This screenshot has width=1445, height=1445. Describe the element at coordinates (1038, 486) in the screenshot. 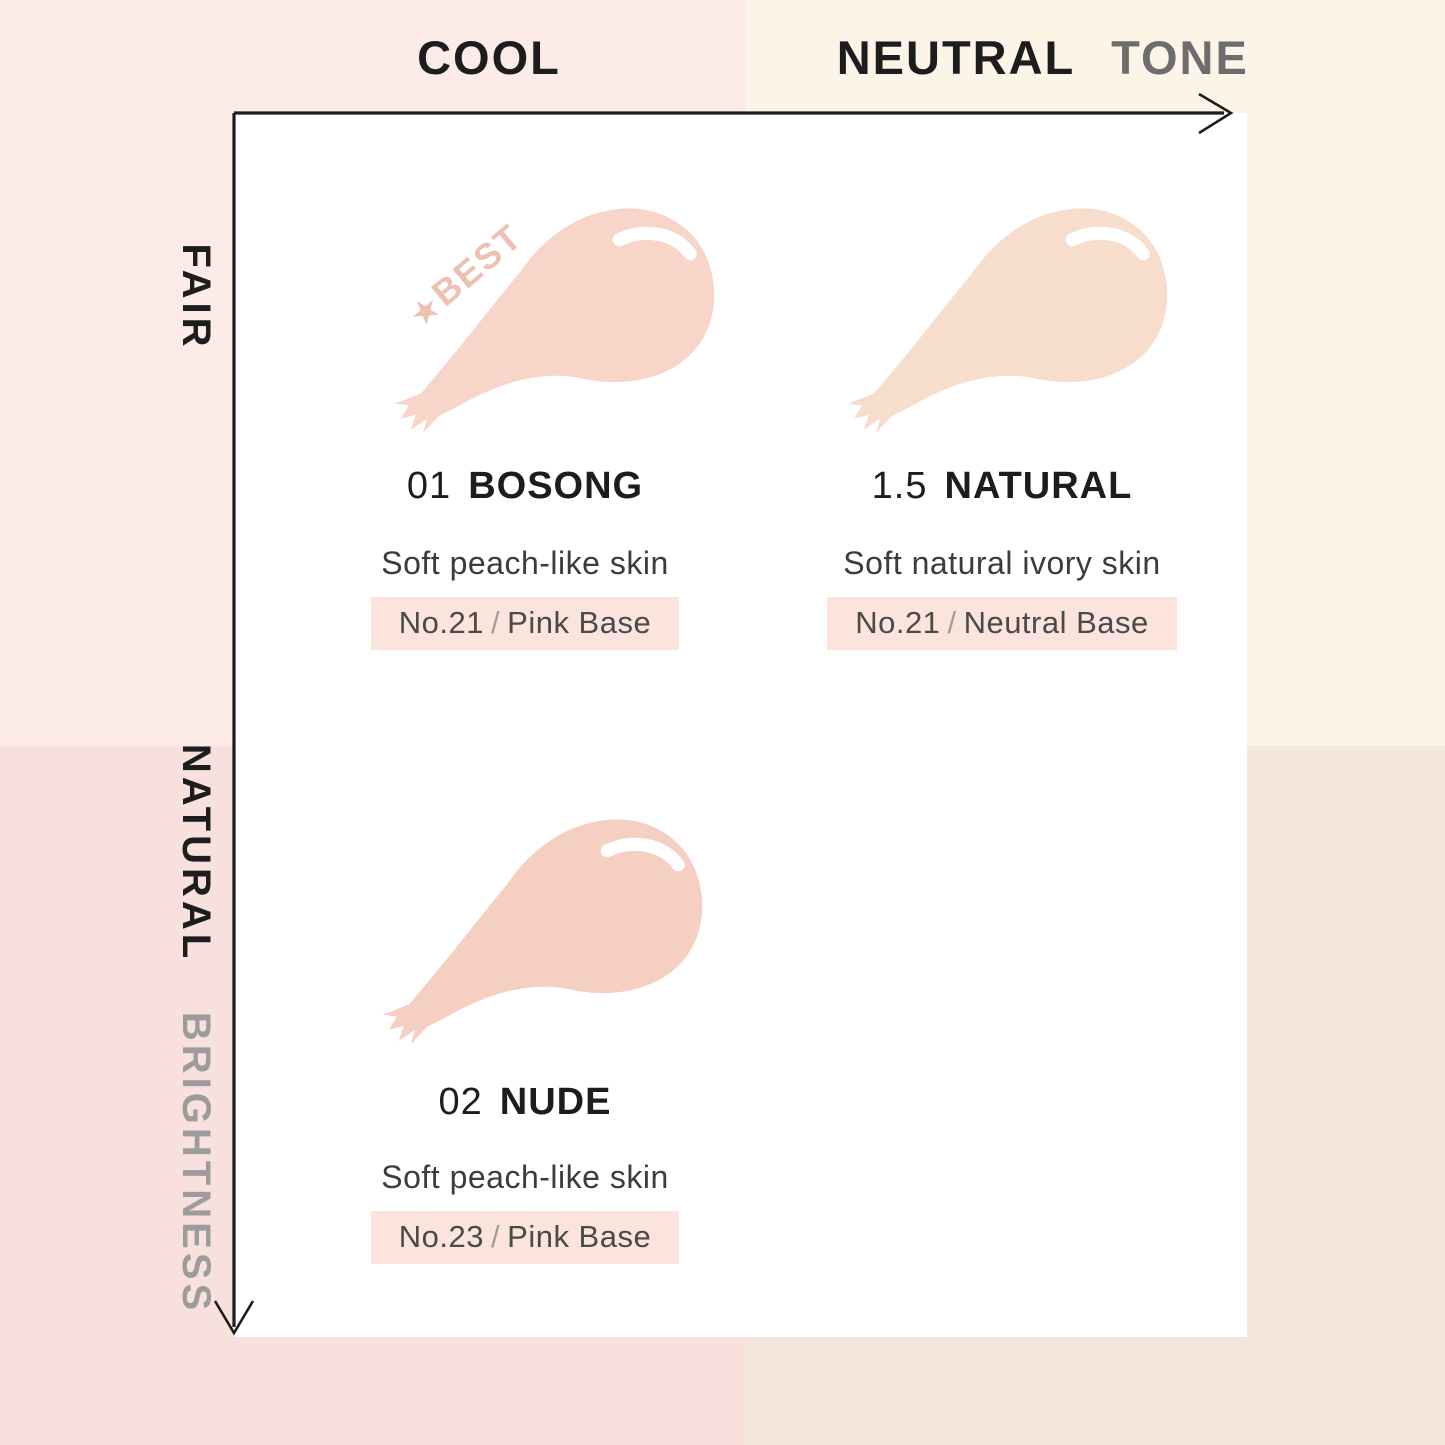

I see `shade-name: NATURAL` at that location.